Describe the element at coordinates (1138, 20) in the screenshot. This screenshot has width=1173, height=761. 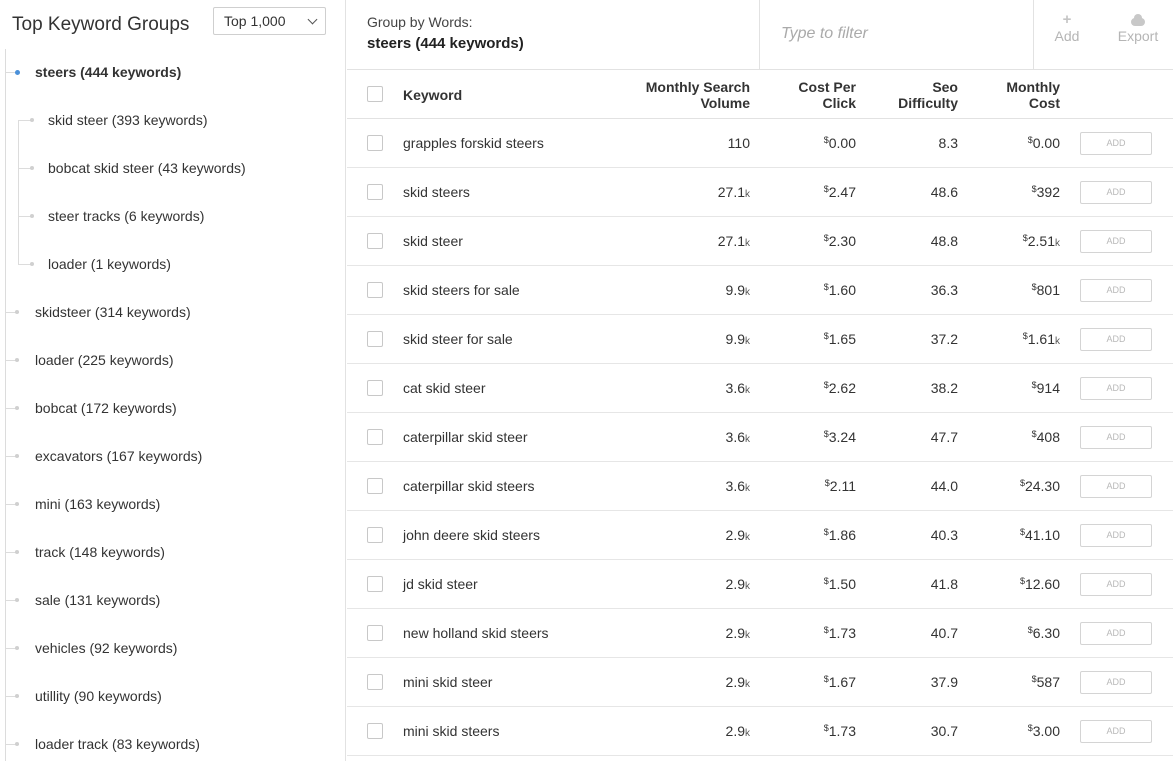
I see `cloud-icon` at that location.